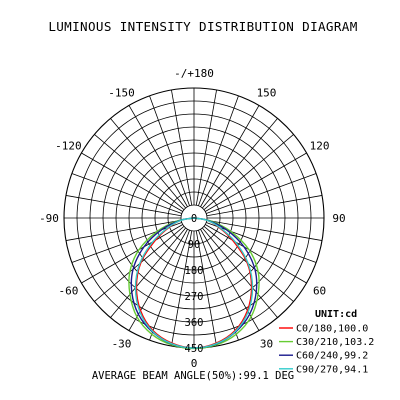 The image size is (400, 400). What do you see at coordinates (121, 92) in the screenshot?
I see `angle-tick-label: -150` at bounding box center [121, 92].